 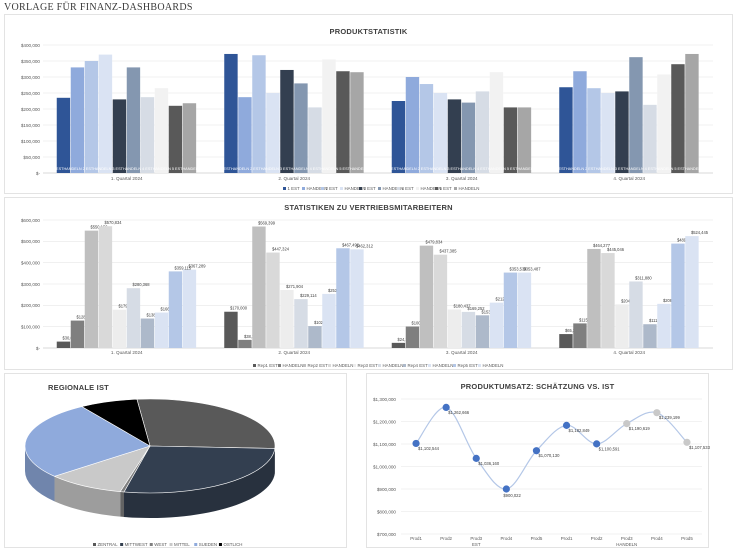 I want to click on y-tick-label: $700,000, so click(x=387, y=534).